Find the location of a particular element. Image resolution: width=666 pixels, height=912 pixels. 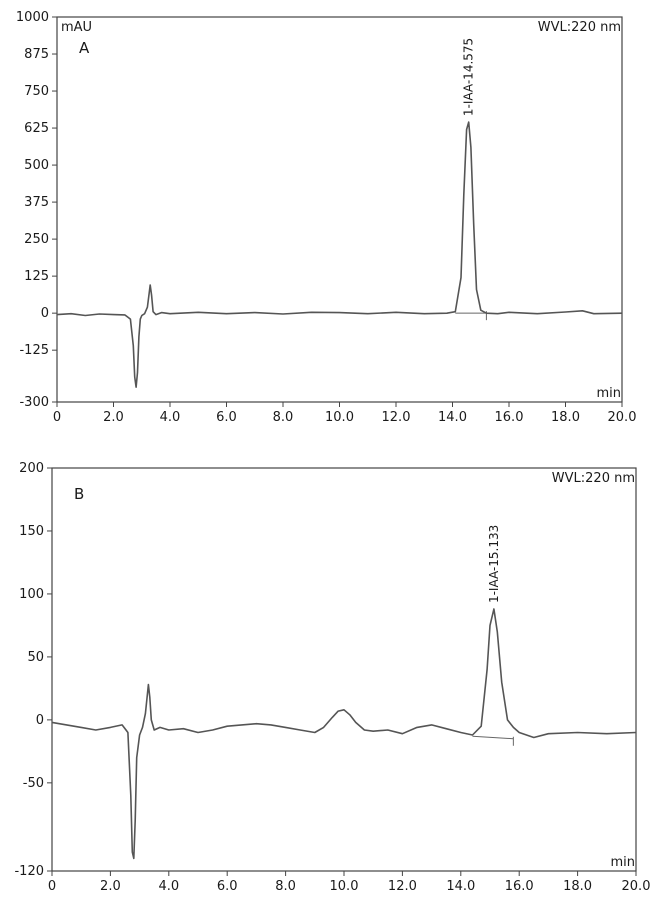

peak-label: 1-IAA-14.575 is located at coordinates (469, 77).